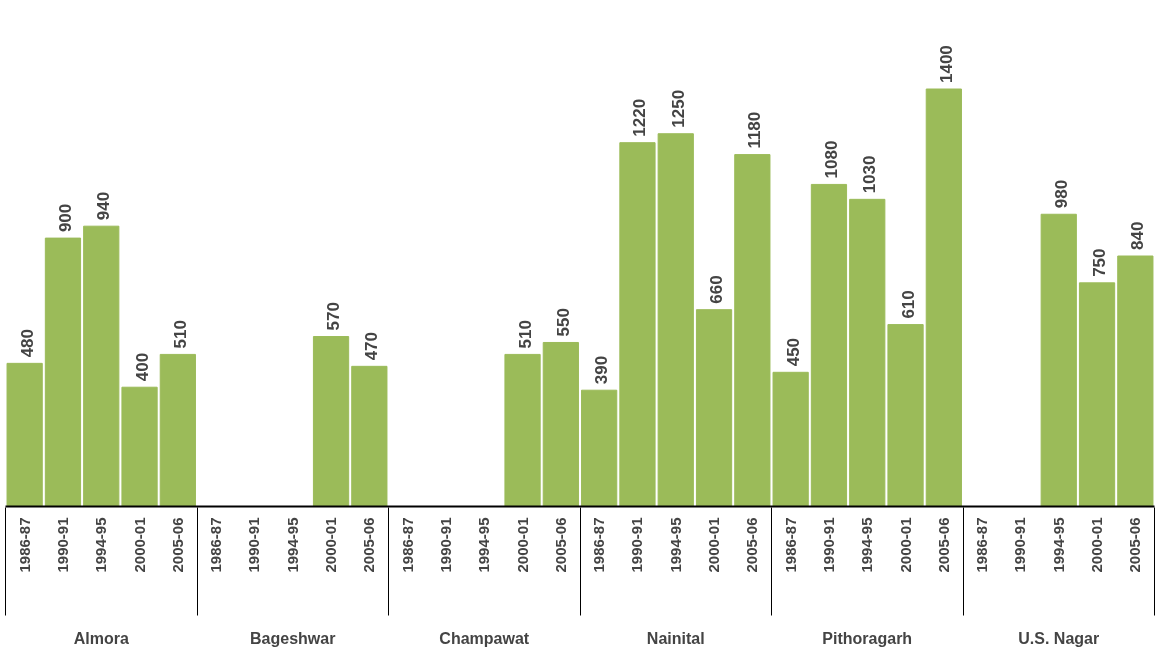 This screenshot has width=1162, height=649. What do you see at coordinates (867, 638) in the screenshot?
I see `text: Pithoragarh` at bounding box center [867, 638].